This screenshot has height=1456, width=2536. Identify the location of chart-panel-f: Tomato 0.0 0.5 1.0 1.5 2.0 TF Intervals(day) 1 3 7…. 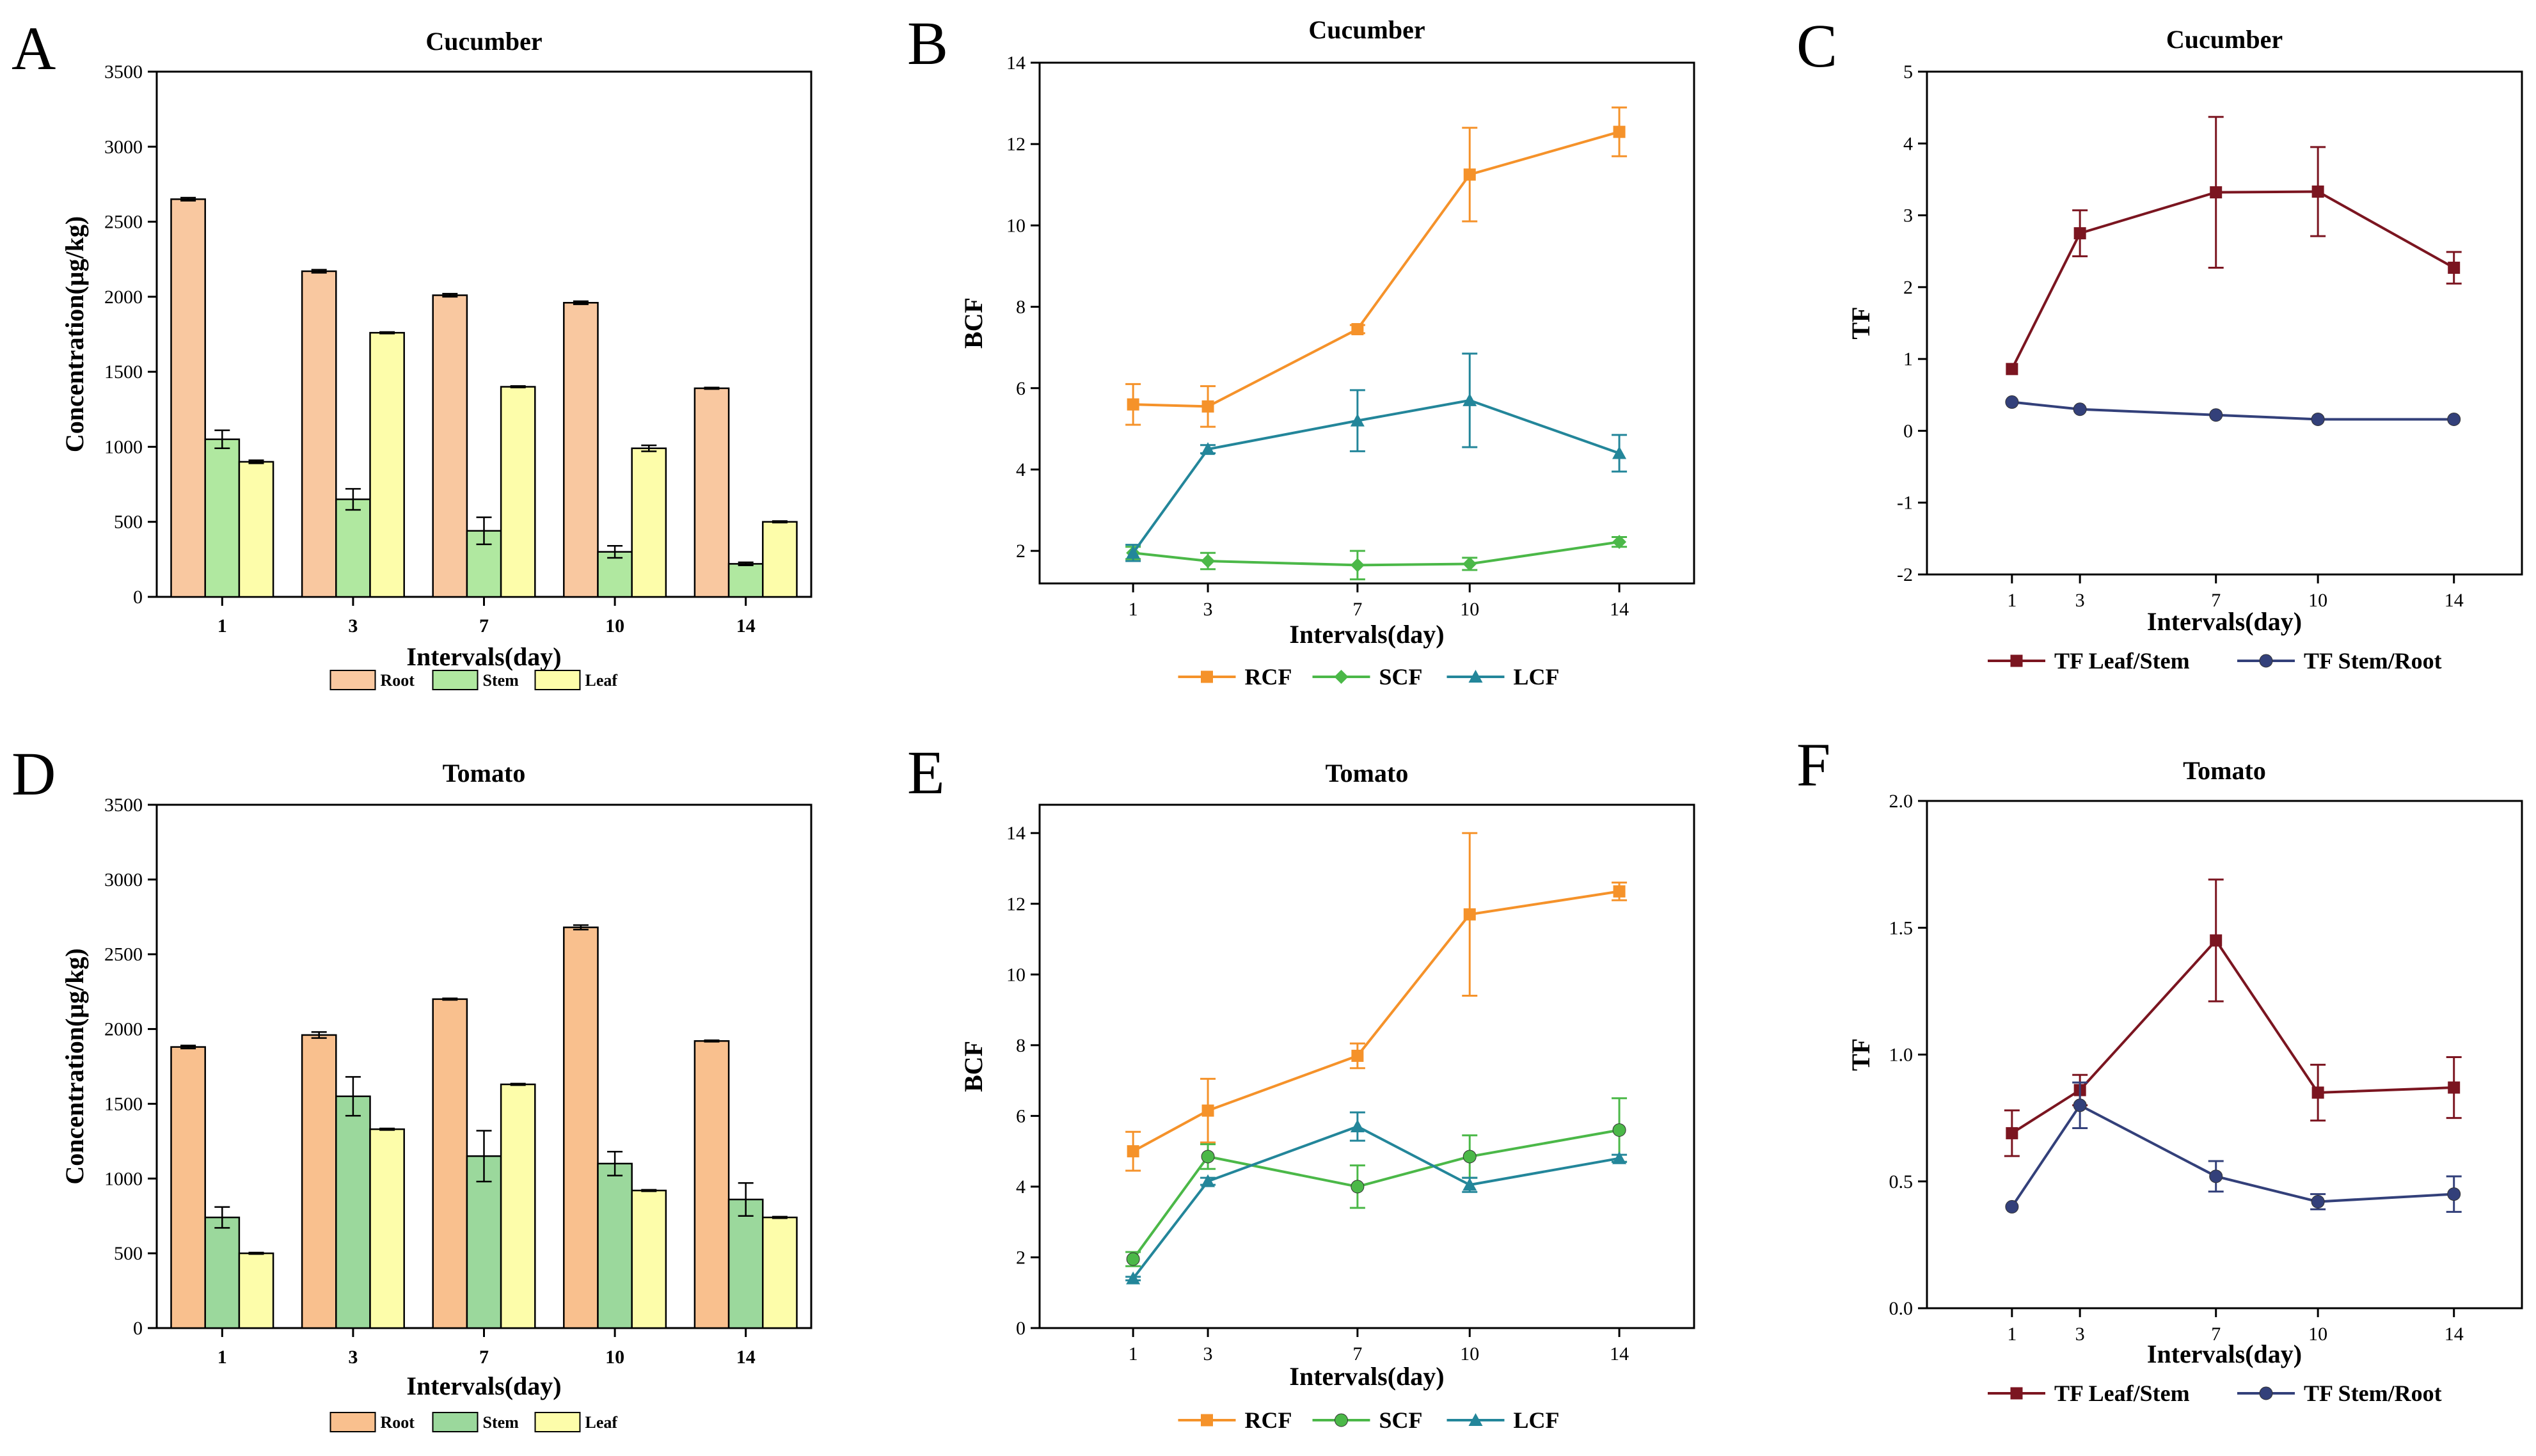
(2184, 1081).